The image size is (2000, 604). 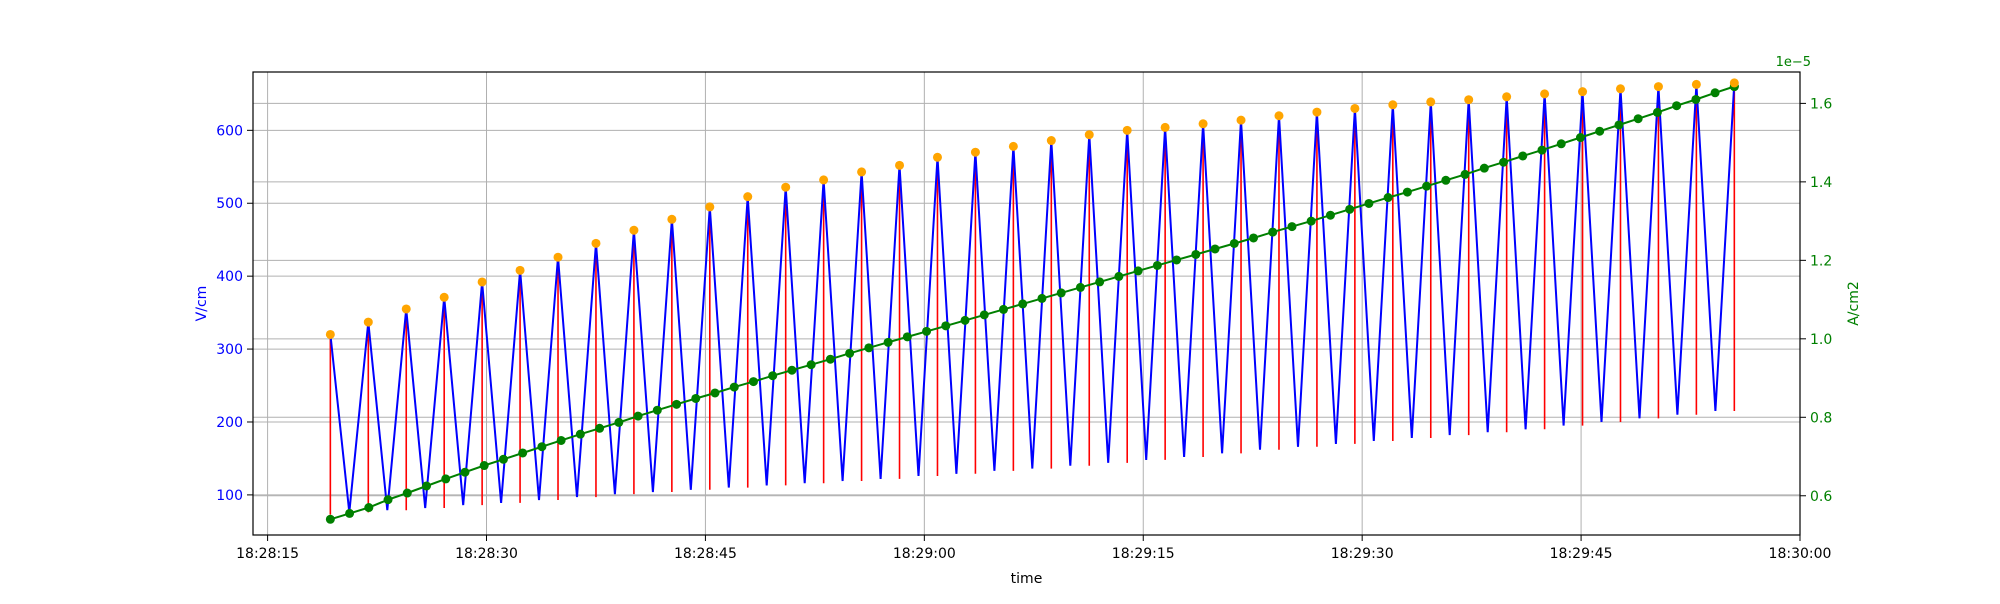 I want to click on x-tick-label: 18:28:15, so click(x=267, y=554).